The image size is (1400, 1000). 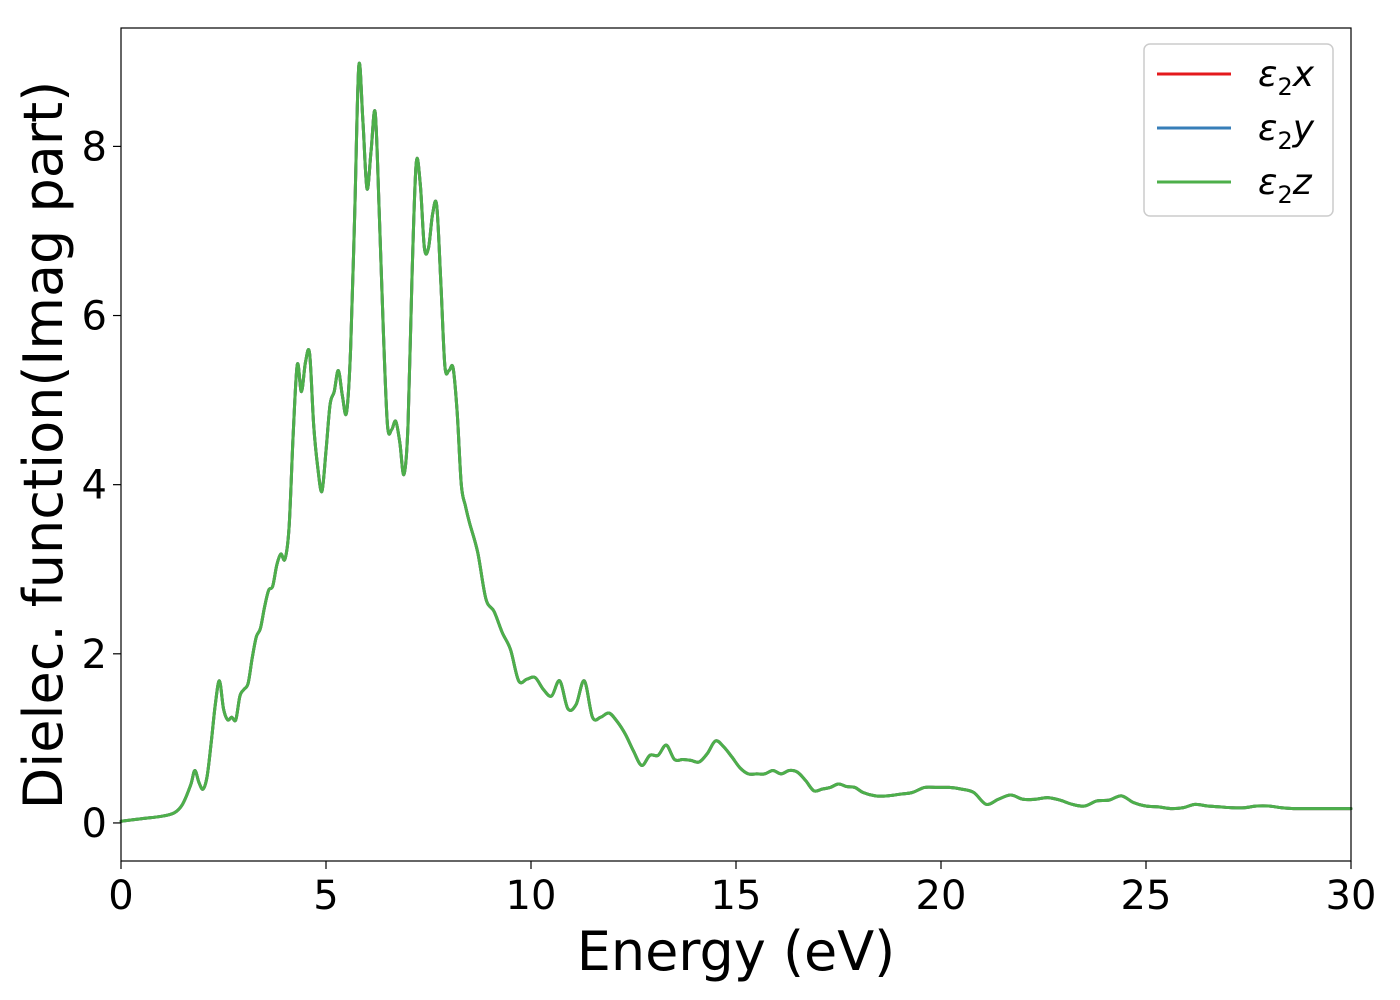 What do you see at coordinates (736, 896) in the screenshot?
I see `x-tick-label: 15` at bounding box center [736, 896].